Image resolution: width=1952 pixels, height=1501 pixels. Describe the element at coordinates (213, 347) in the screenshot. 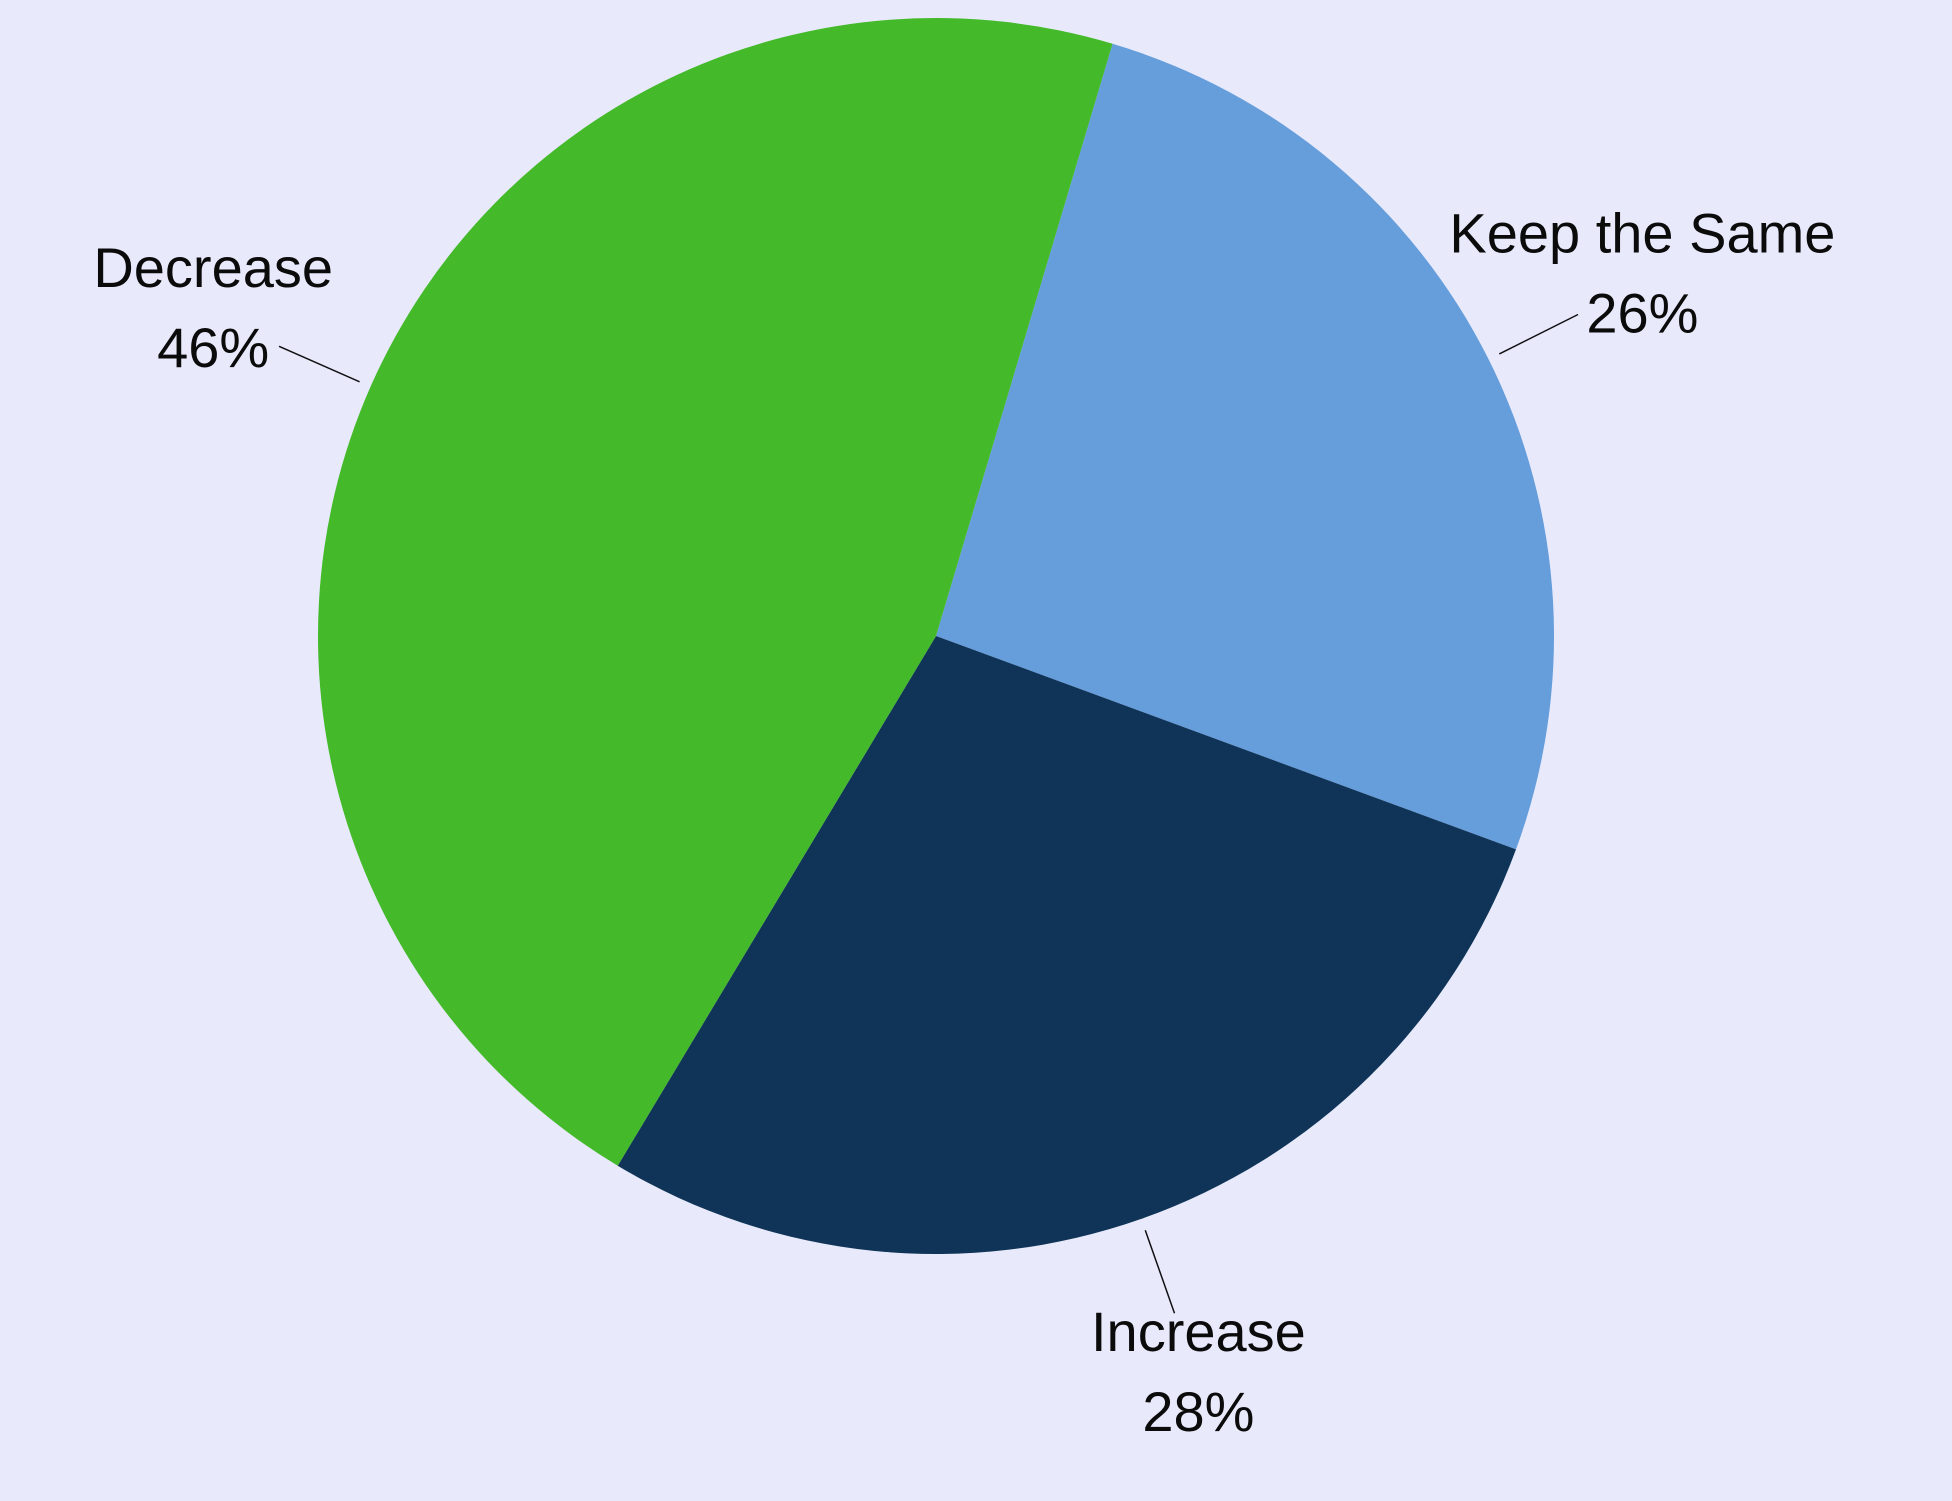

I see `slice-value-decrease: 46%` at that location.